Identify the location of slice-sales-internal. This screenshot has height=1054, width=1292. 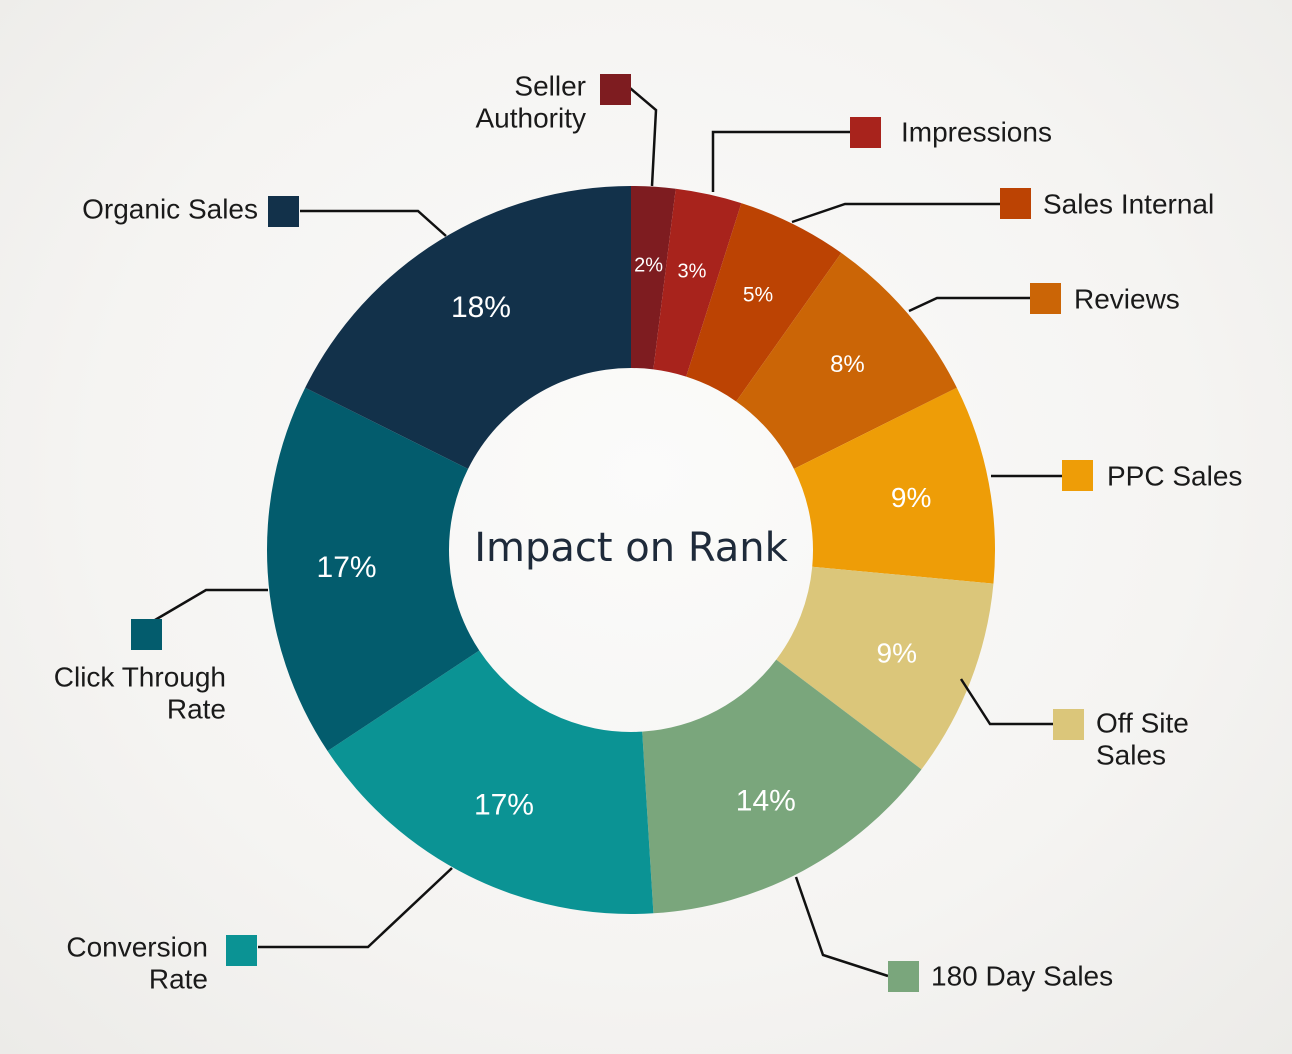
(764, 302).